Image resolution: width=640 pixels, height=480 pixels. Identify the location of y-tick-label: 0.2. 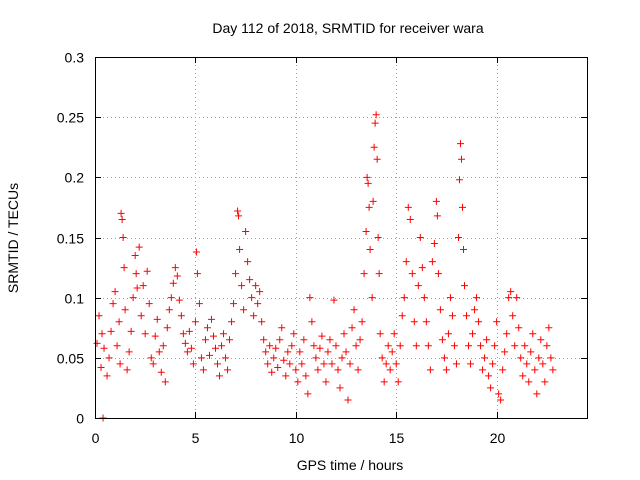
(75, 178).